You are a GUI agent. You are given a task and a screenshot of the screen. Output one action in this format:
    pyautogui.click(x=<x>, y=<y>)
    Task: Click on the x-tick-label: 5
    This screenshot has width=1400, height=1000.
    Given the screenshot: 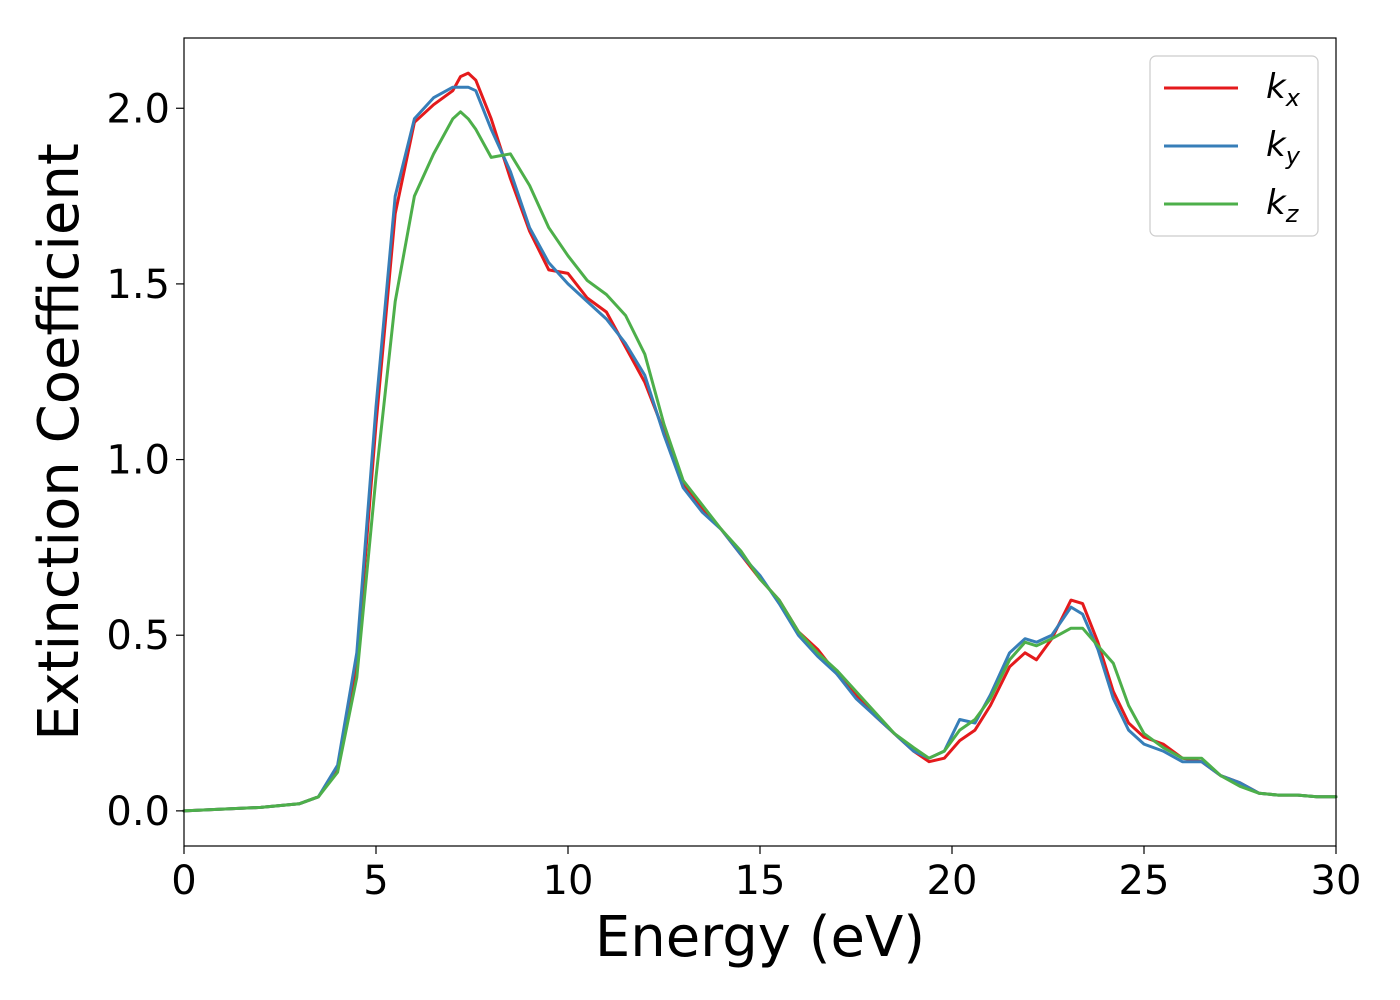 What is the action you would take?
    pyautogui.click(x=375, y=881)
    